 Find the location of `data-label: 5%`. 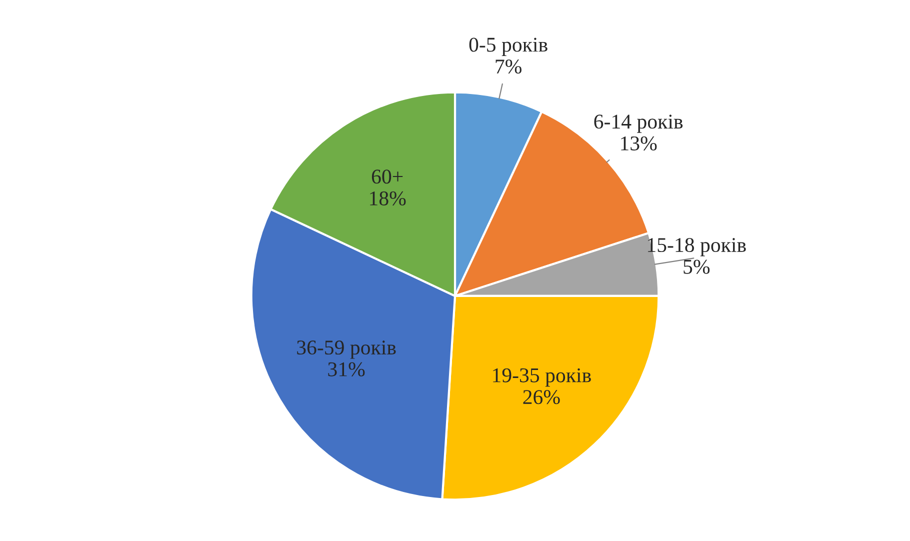

data-label: 5% is located at coordinates (697, 267).